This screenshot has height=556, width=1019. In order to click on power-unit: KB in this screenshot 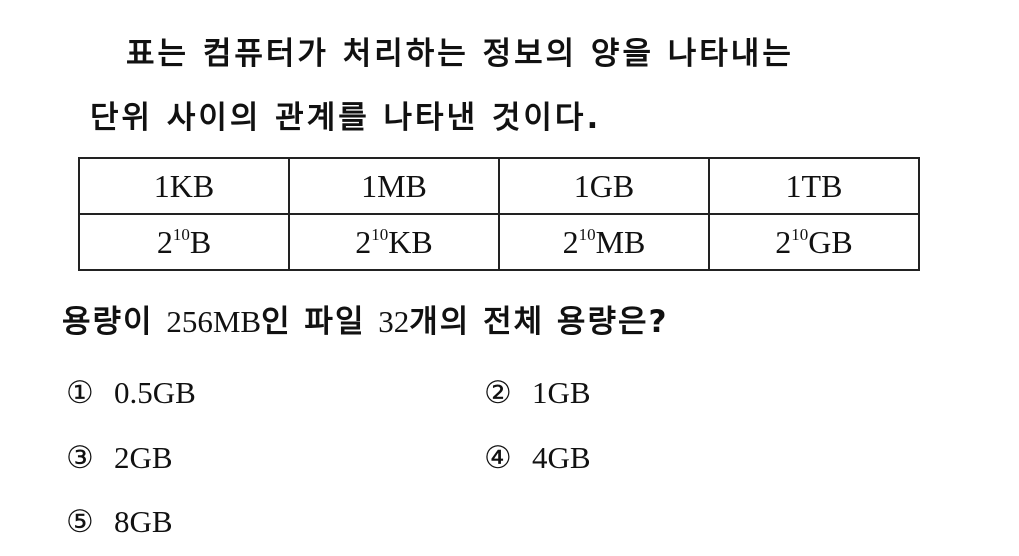, I will do `click(410, 241)`.